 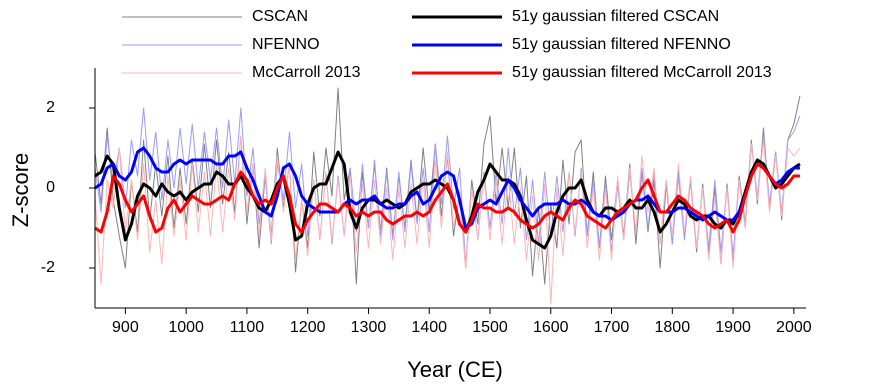 I want to click on y-tick-label: 2, so click(x=50, y=107).